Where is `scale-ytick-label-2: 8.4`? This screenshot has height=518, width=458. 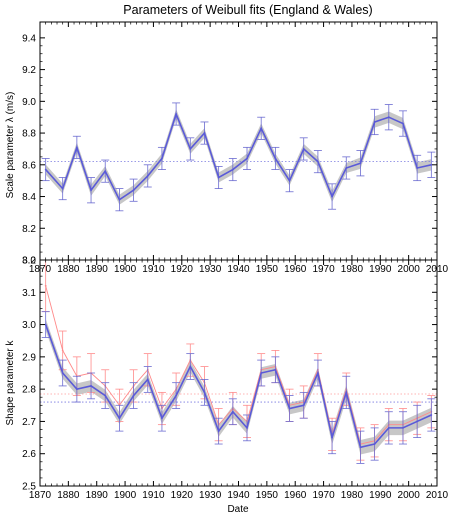 scale-ytick-label-2: 8.4 is located at coordinates (29, 197).